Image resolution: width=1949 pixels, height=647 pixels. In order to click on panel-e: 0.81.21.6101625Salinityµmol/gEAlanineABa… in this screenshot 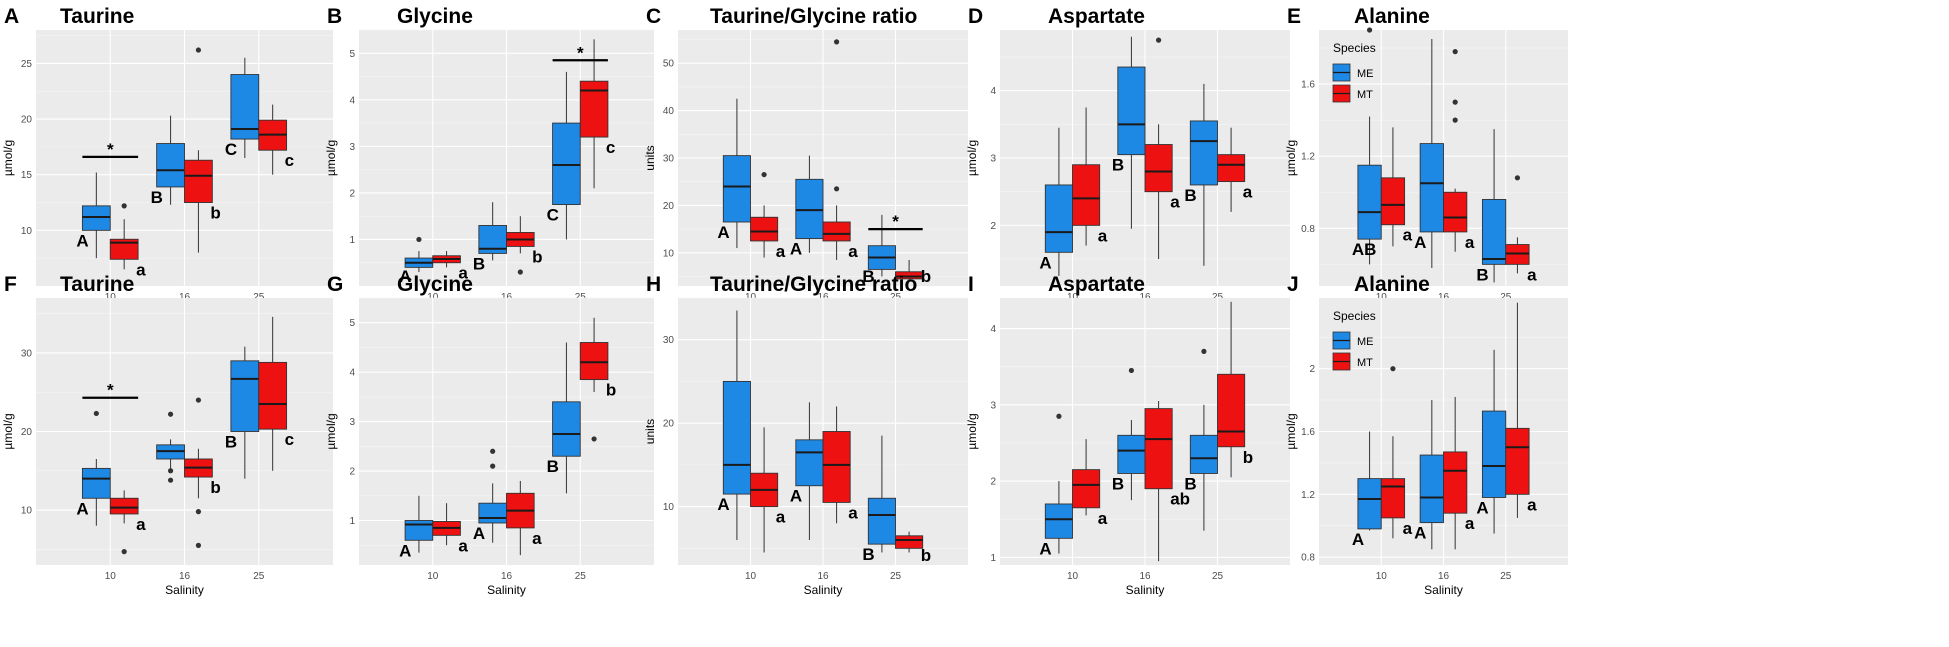, I will do `click(1426, 161)`.